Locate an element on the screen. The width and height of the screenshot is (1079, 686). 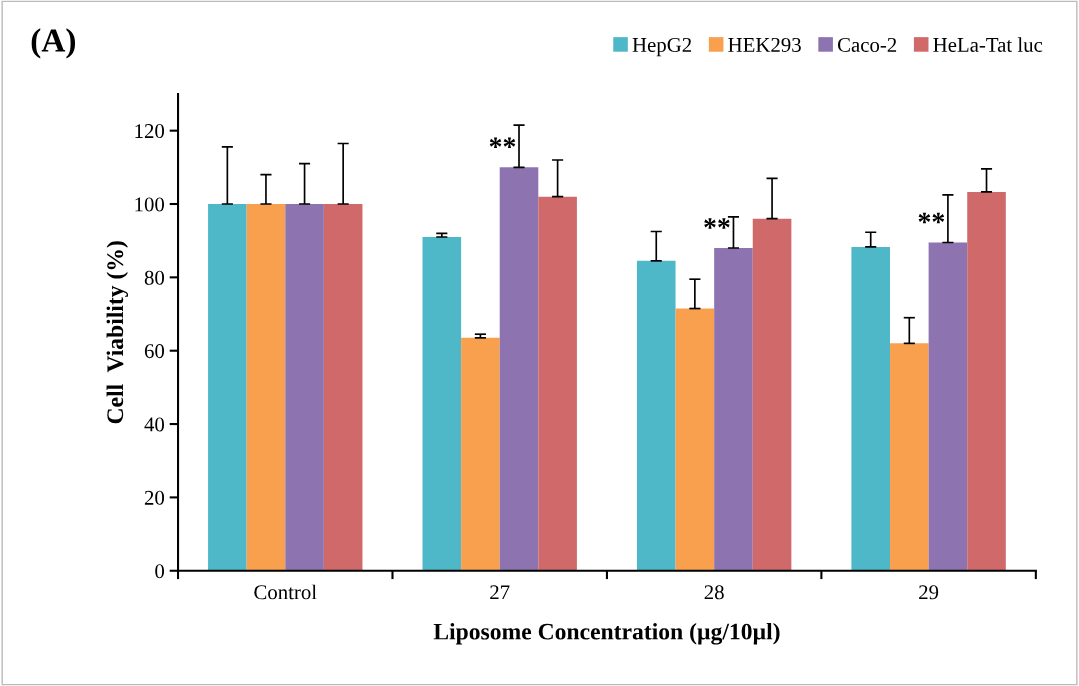
y-tick-label: 80 is located at coordinates (154, 277).